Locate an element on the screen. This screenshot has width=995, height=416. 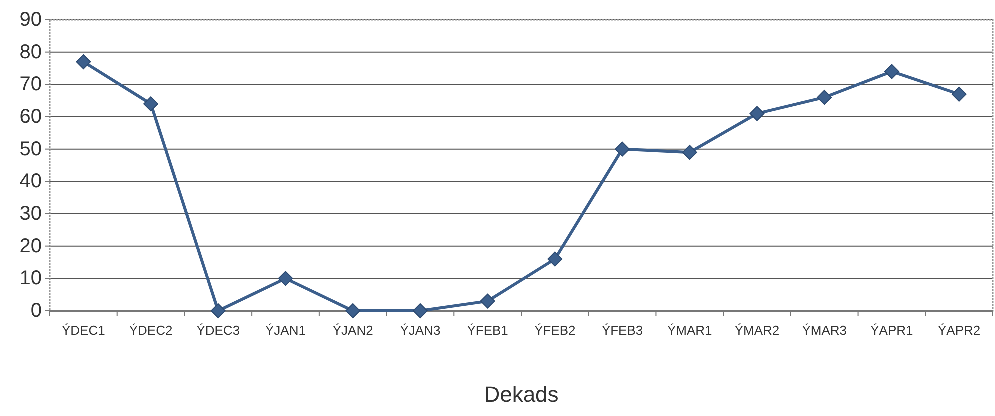
x-tick-label: ÝFEB3 is located at coordinates (623, 330).